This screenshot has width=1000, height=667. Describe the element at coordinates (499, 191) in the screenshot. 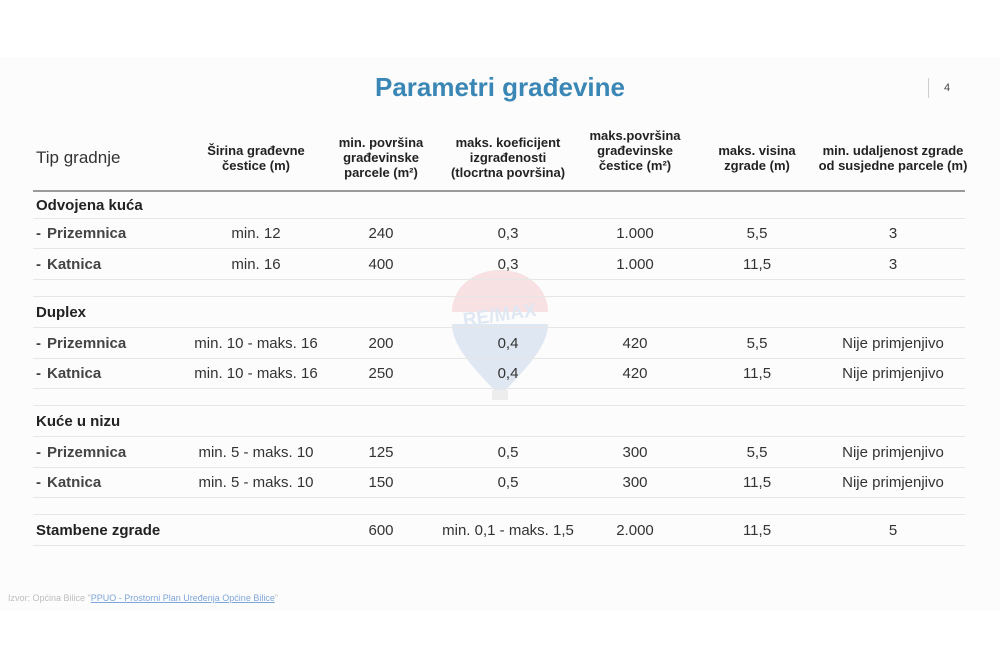

I see `header-divider` at that location.